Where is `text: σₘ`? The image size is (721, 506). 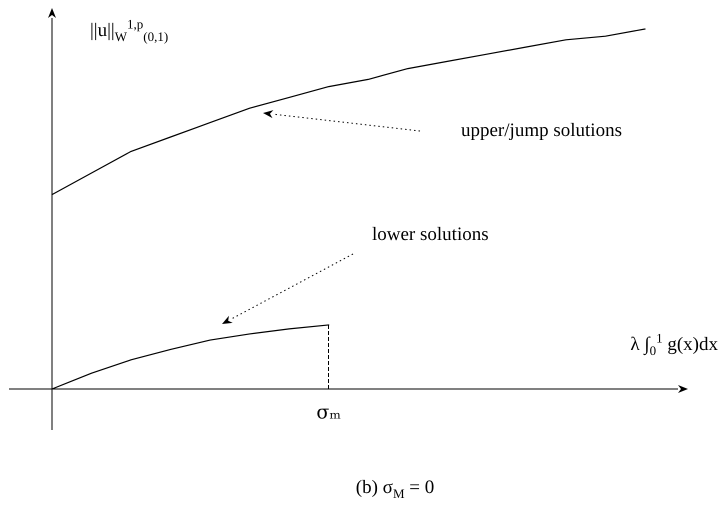
text: σₘ is located at coordinates (329, 413).